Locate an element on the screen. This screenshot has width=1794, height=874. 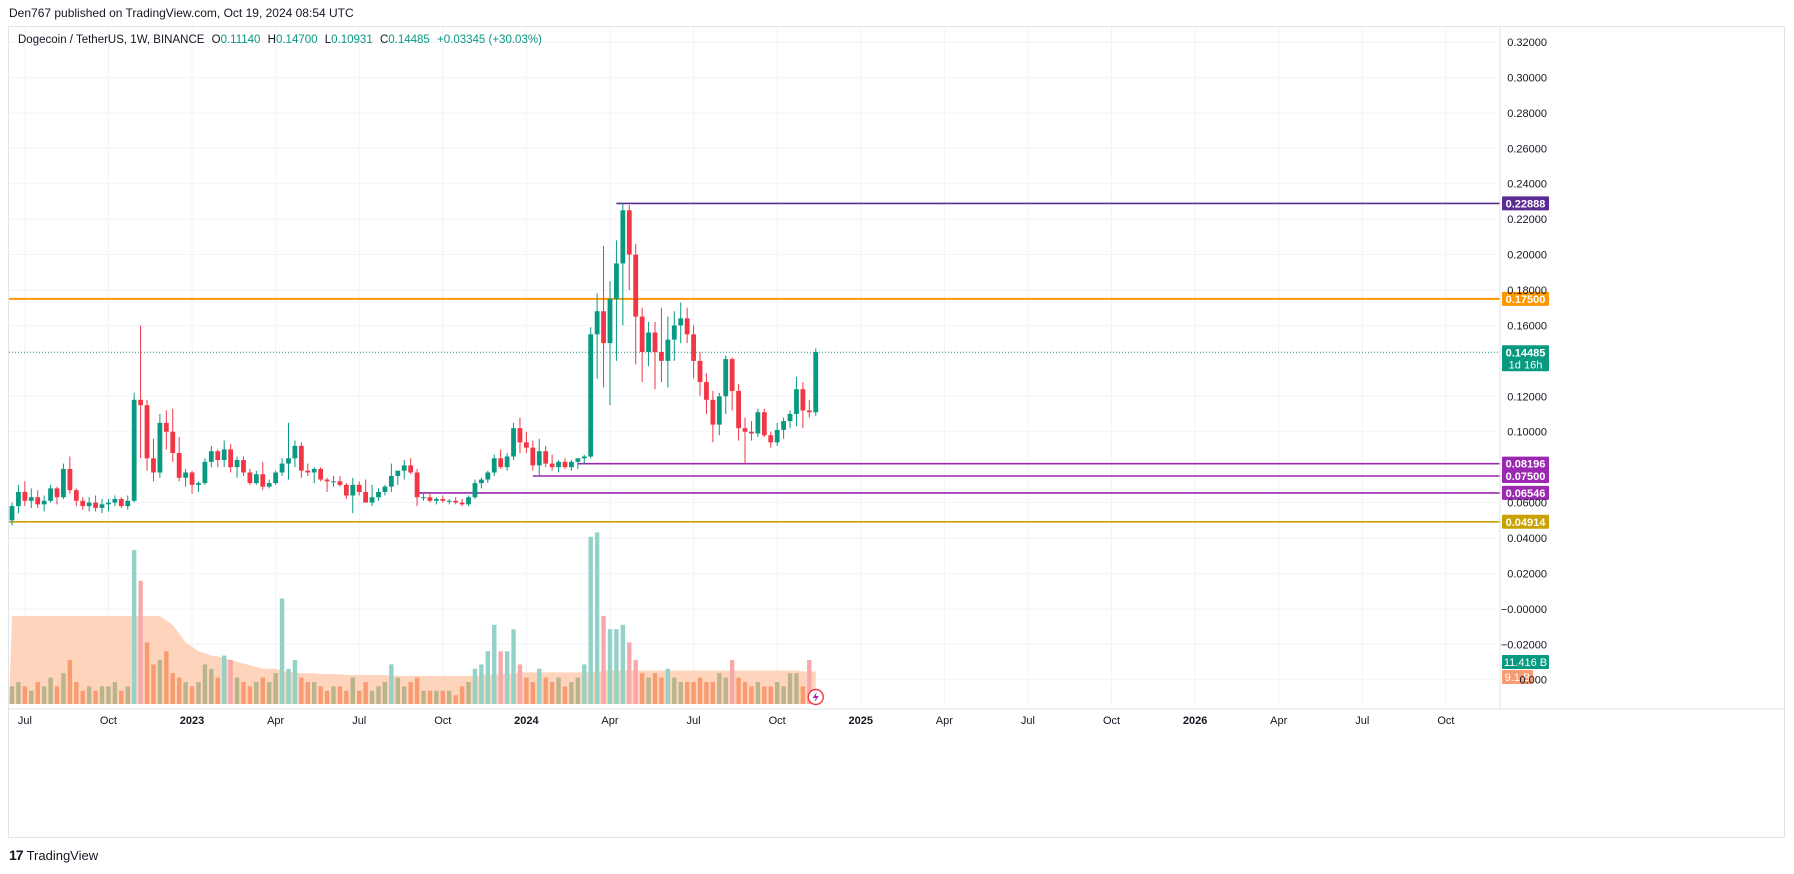
x-tick-label: 2023 is located at coordinates (192, 721).